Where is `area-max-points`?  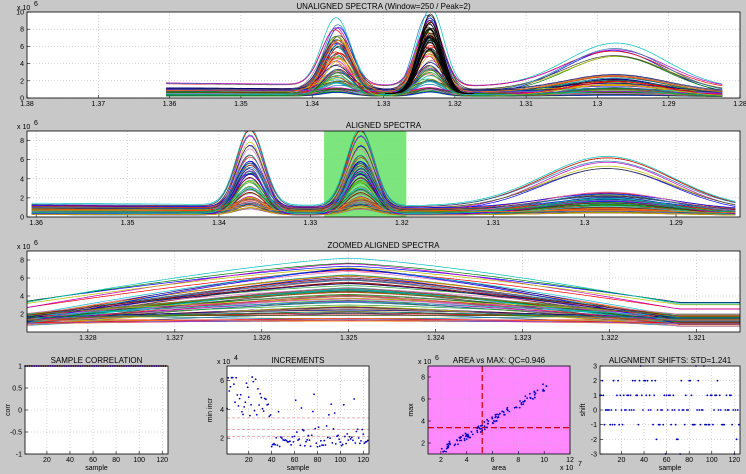
area-max-points is located at coordinates (494, 418).